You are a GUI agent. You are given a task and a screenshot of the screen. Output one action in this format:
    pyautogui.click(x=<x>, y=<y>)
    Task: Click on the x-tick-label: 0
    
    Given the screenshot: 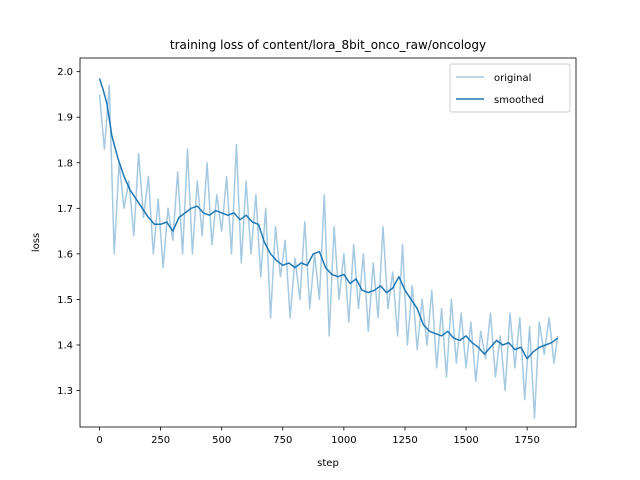 What is the action you would take?
    pyautogui.click(x=99, y=440)
    